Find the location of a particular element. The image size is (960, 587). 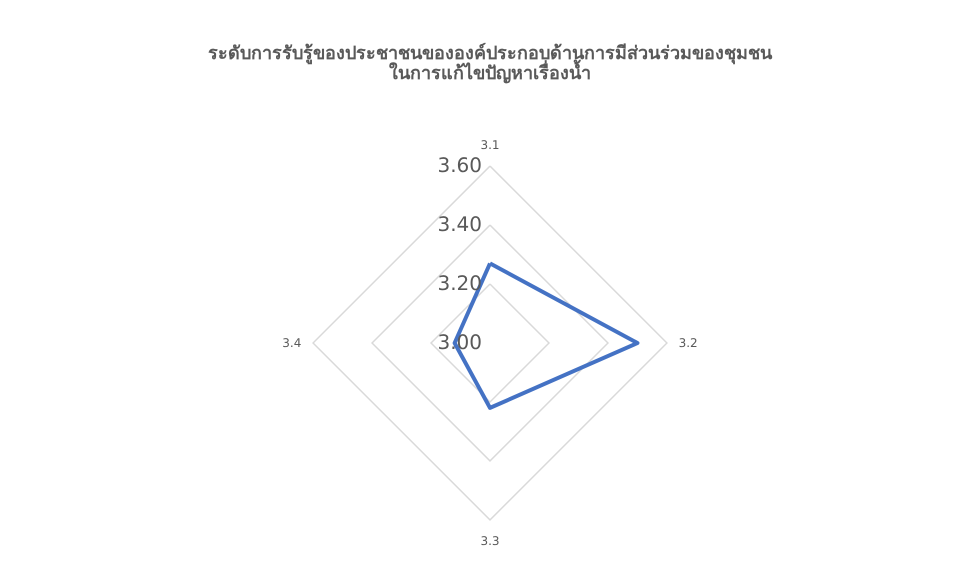

chart-title: ระดับการรับรู้ของประชาชนขององค์ประกอบด้านการมีส่วนร่วมของชุมชน ในการแก้ไขปัญหาเรื่องน้ำ is located at coordinates (490, 63).